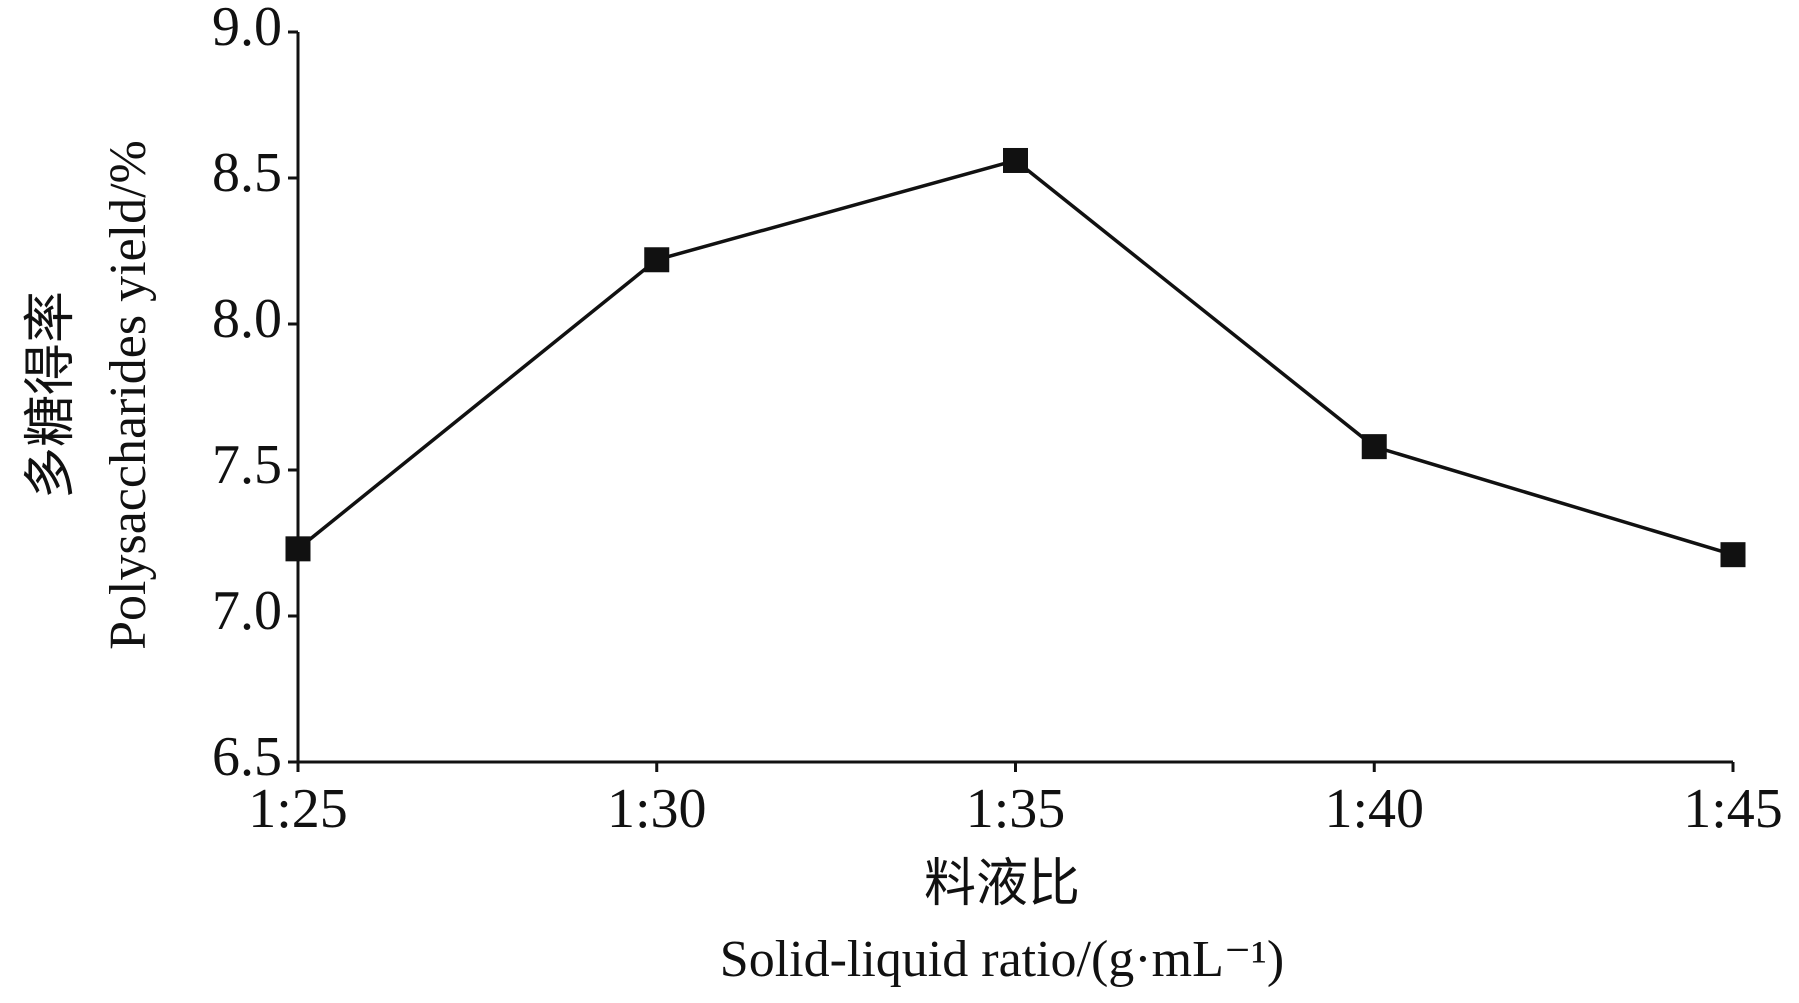 The width and height of the screenshot is (1799, 1003). I want to click on y-tick-label: 7.5, so click(247, 465).